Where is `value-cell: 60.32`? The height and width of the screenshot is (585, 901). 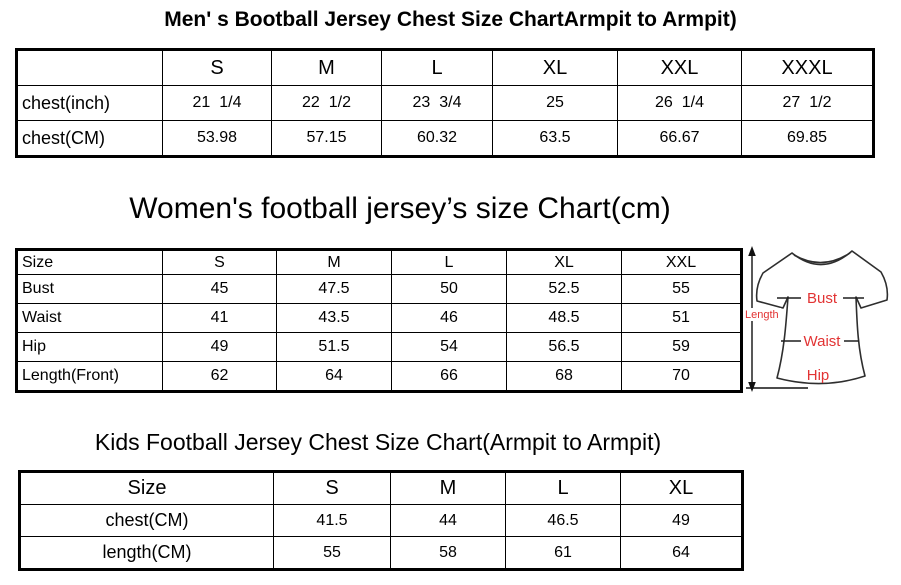
value-cell: 60.32 is located at coordinates (437, 138).